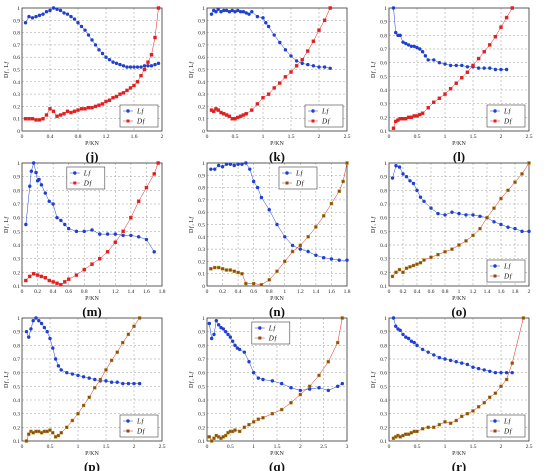 The image size is (550, 471). I want to click on y-tick-label: 0.1, so click(383, 287).